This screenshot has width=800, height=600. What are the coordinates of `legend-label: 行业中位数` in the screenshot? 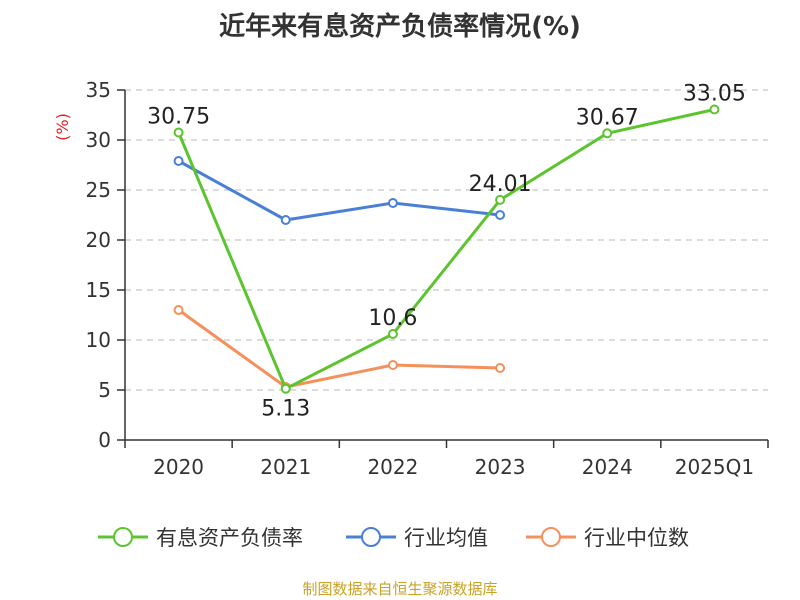 It's located at (636, 538).